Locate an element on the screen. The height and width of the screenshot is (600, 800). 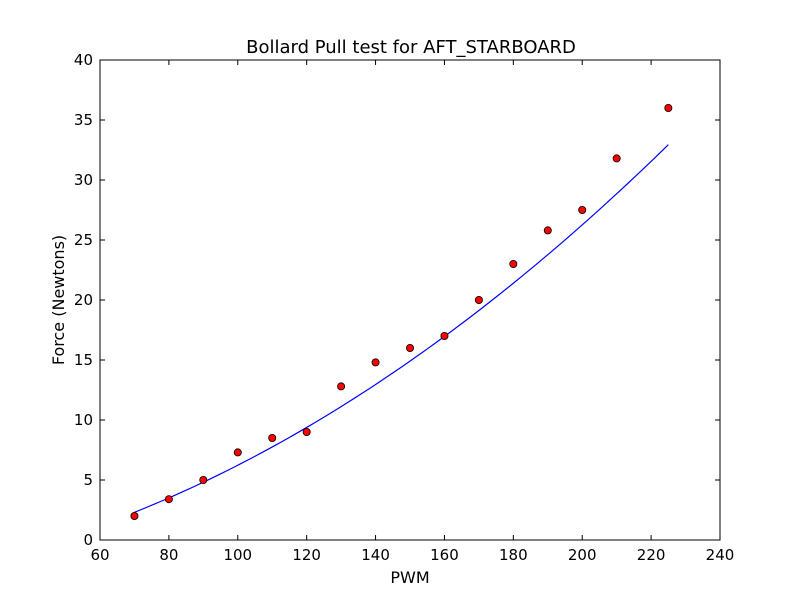
x-tick-label: 220 is located at coordinates (651, 555).